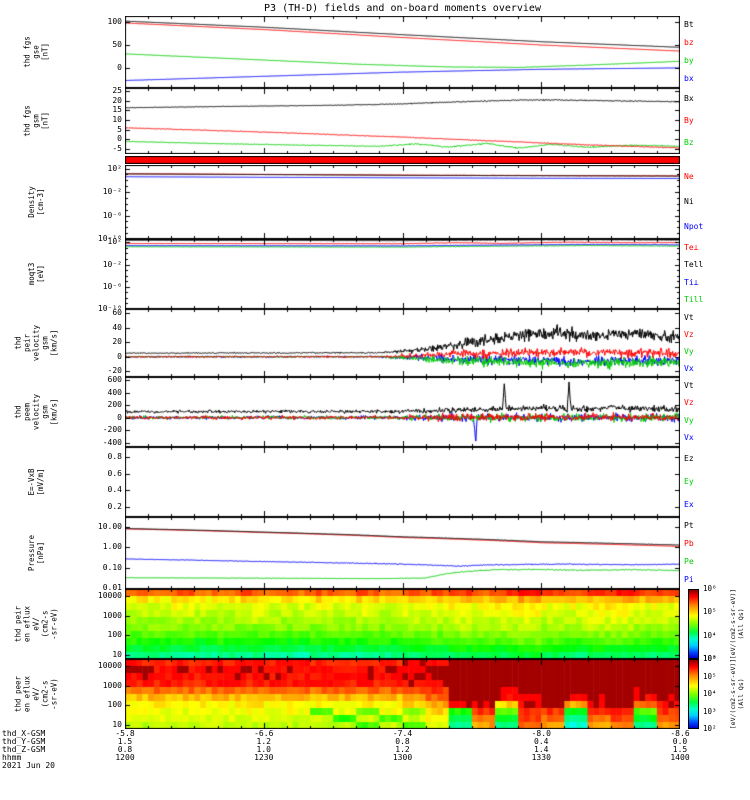 This screenshot has height=800, width=750. I want to click on y-tick-label: 600, so click(114, 380).